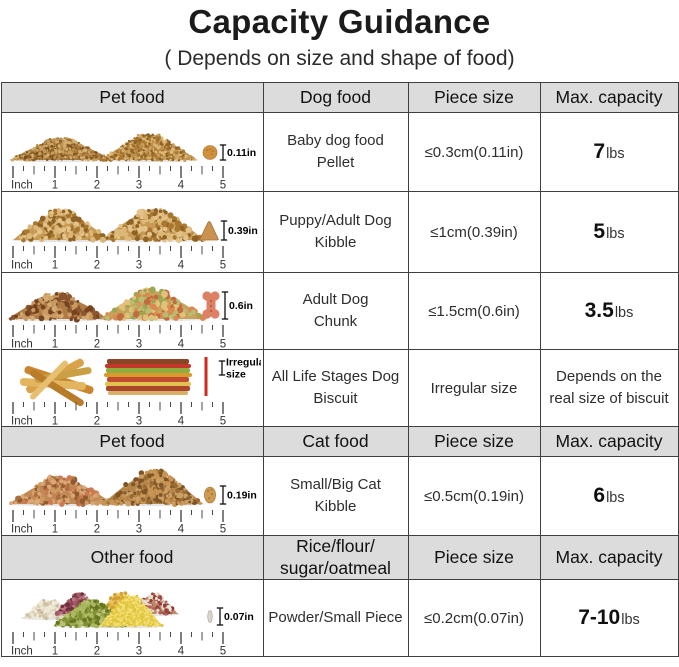 The height and width of the screenshot is (667, 679). Describe the element at coordinates (335, 232) in the screenshot. I see `food-name-cell: Puppy/Adult Dog Kibble` at that location.